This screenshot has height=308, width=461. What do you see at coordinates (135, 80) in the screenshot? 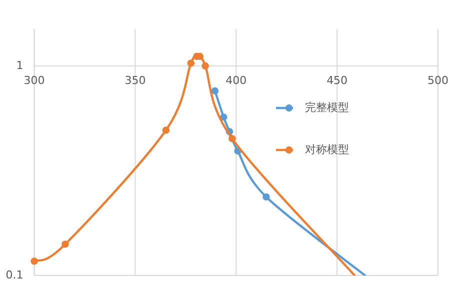
I see `x-tick-label: 350` at bounding box center [135, 80].